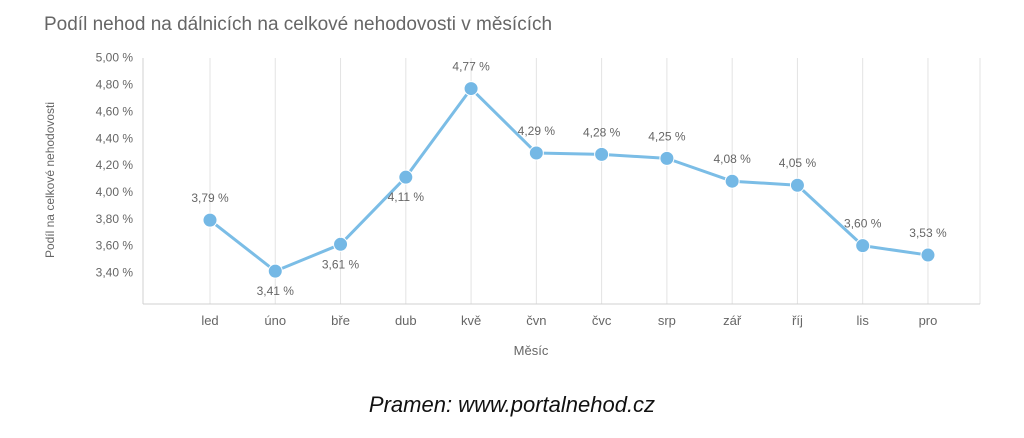 This screenshot has width=1024, height=438. Describe the element at coordinates (928, 320) in the screenshot. I see `x-tick-label: pro` at that location.